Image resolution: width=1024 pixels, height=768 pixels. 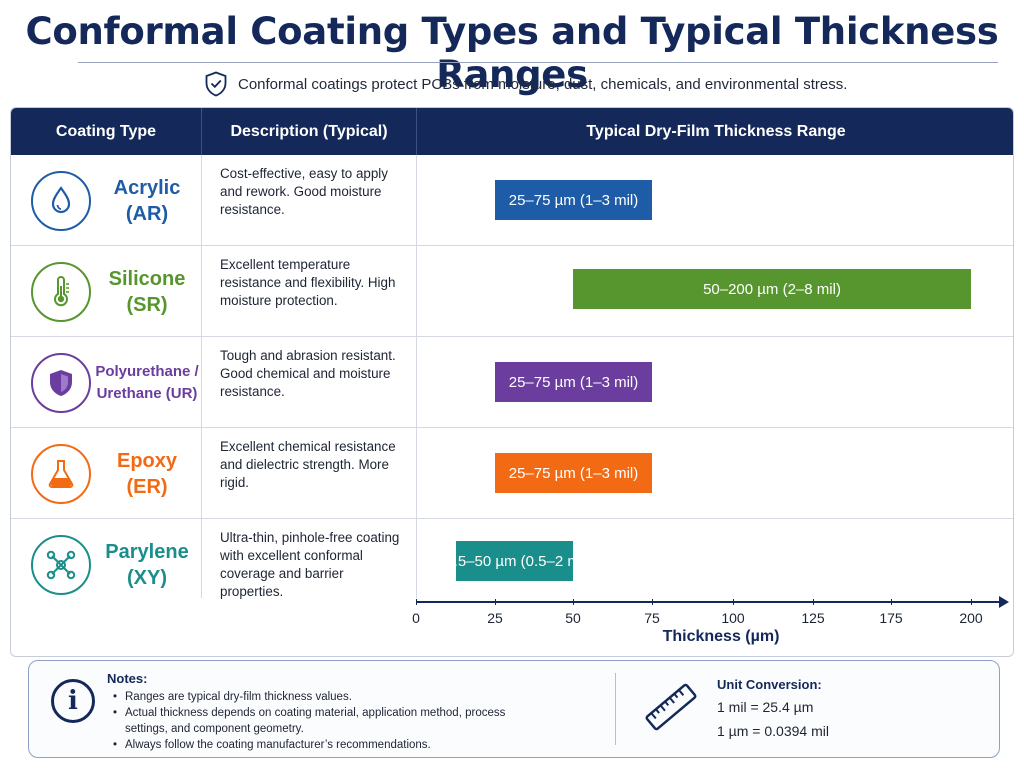 I want to click on coating-name: Acrylic (AR), so click(x=147, y=200).